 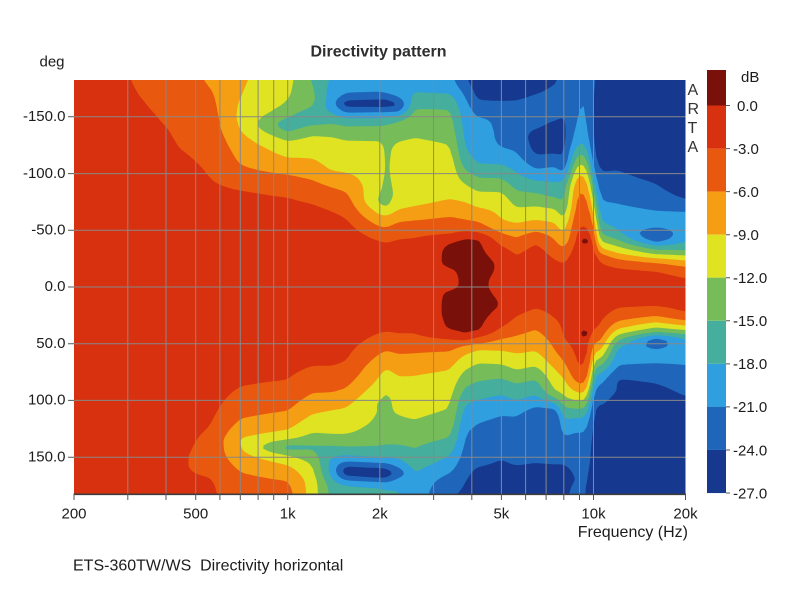 What do you see at coordinates (195, 514) in the screenshot?
I see `svg-text: 500` at bounding box center [195, 514].